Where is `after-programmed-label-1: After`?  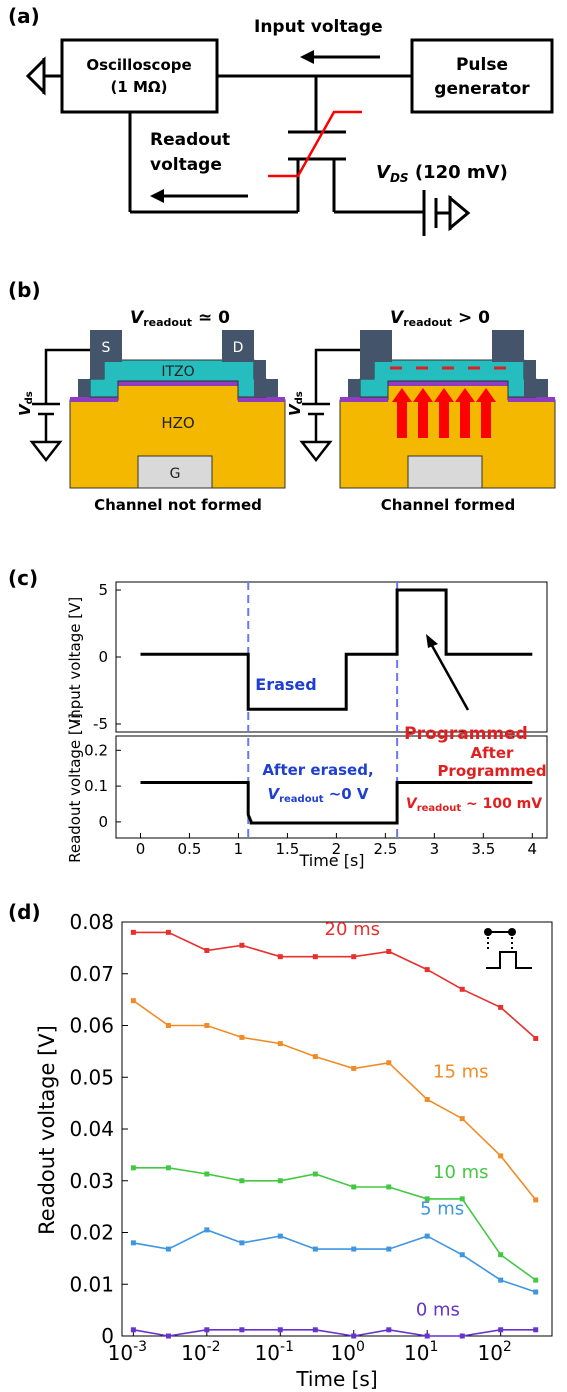
after-programmed-label-1: After is located at coordinates (492, 753).